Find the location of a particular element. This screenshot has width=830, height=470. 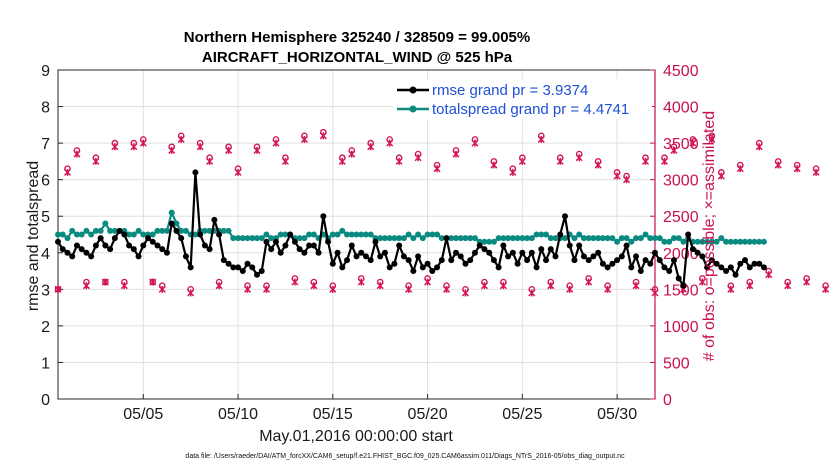

y-tick-label: 9 is located at coordinates (45, 71).